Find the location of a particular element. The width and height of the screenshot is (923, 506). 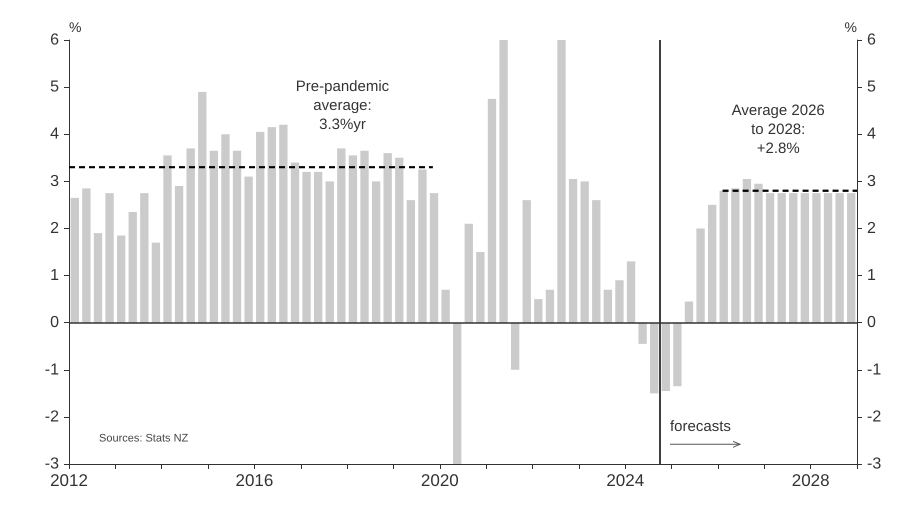

x-tick-label: 2016 is located at coordinates (255, 480).